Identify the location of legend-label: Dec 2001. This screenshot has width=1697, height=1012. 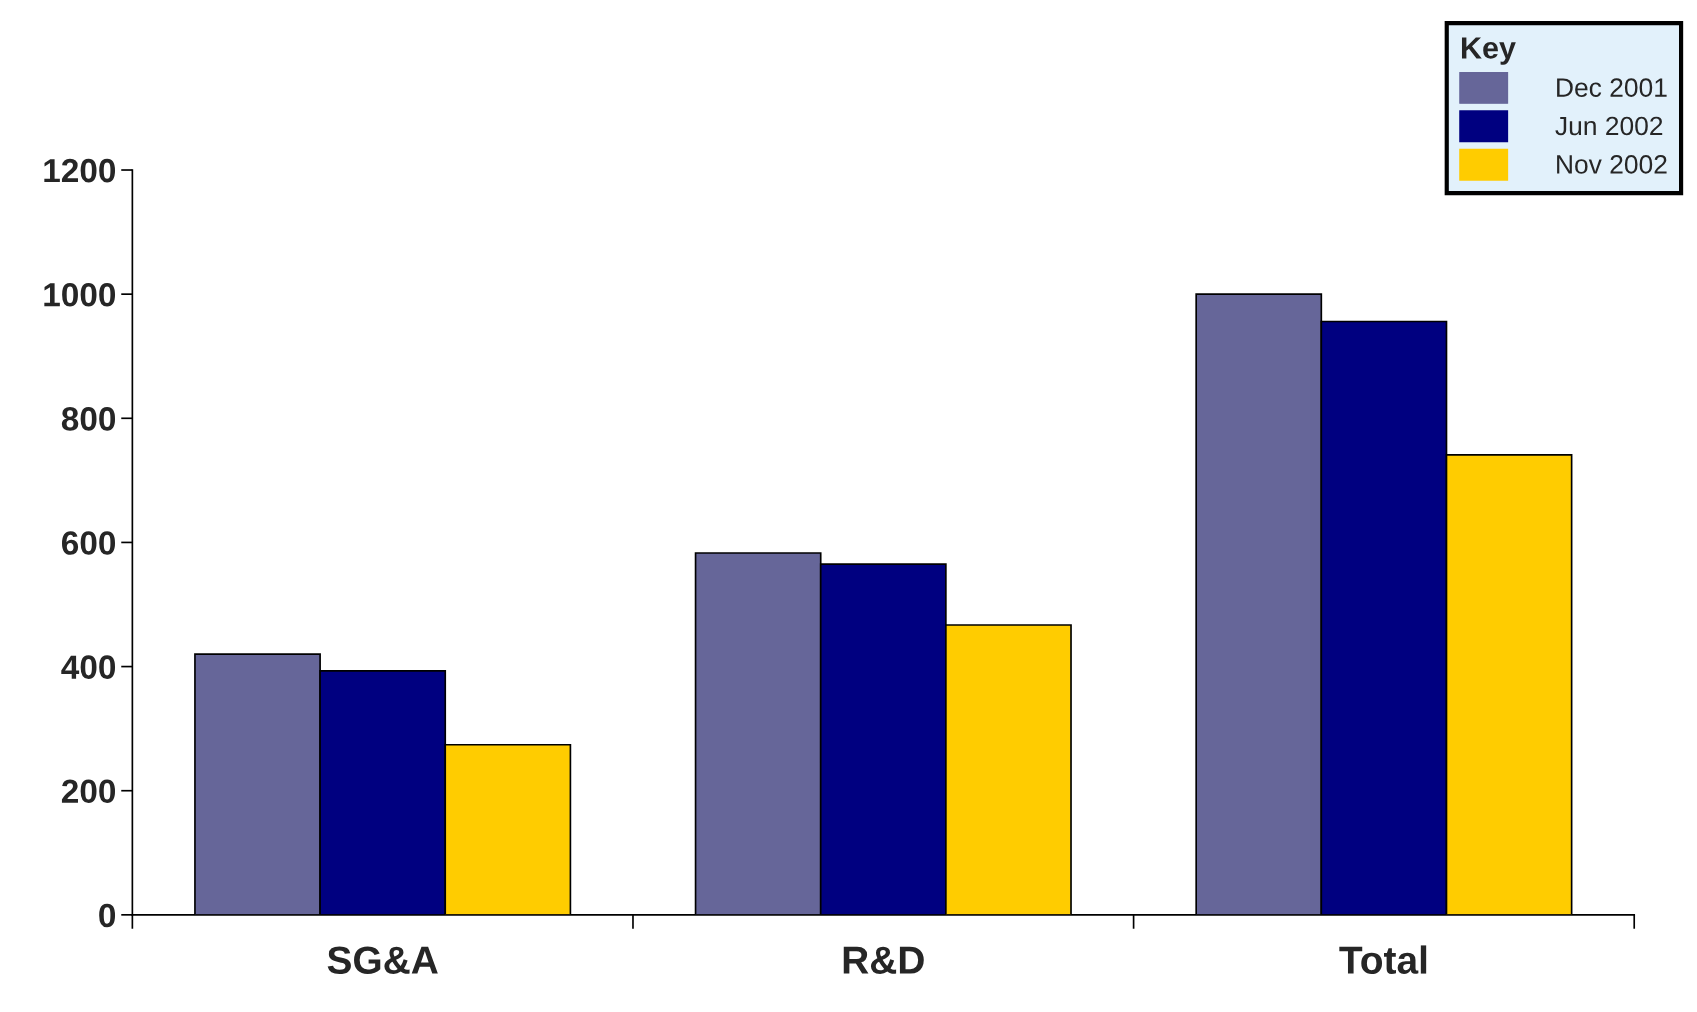
(1612, 87).